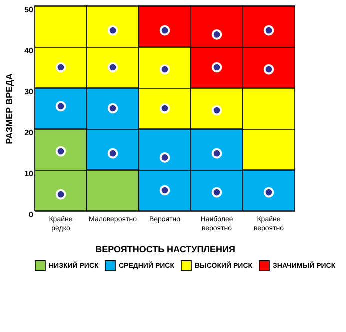 The width and height of the screenshot is (346, 332). What do you see at coordinates (166, 249) in the screenshot?
I see `x-axis-title: ВЕРОЯТНОСТЬ НАСТУПЛЕНИЯ` at bounding box center [166, 249].